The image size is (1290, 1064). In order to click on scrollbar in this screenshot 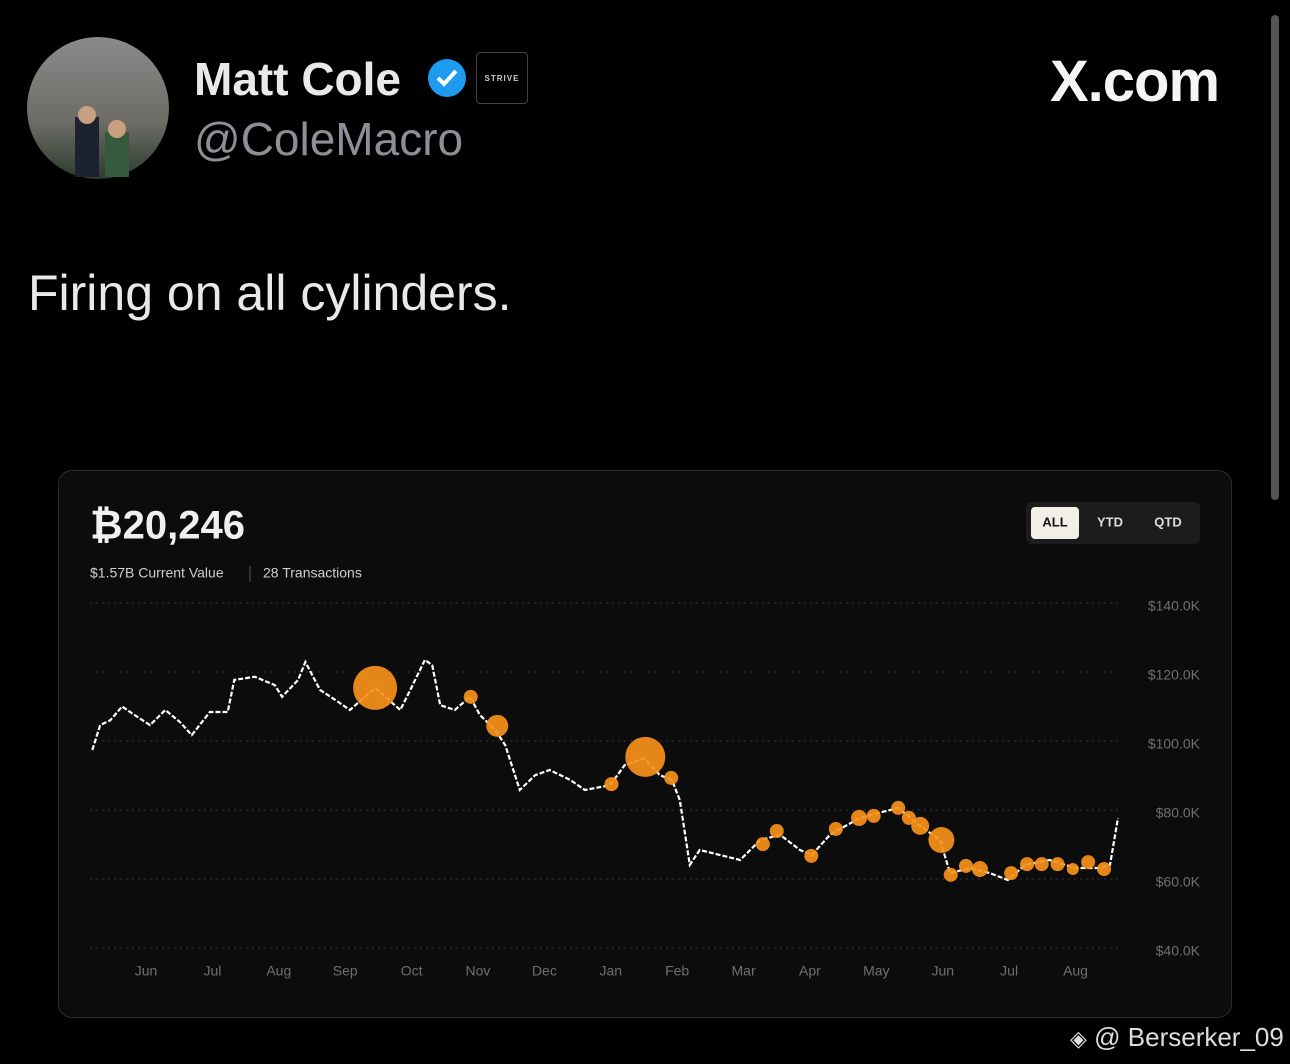, I will do `click(1275, 257)`.